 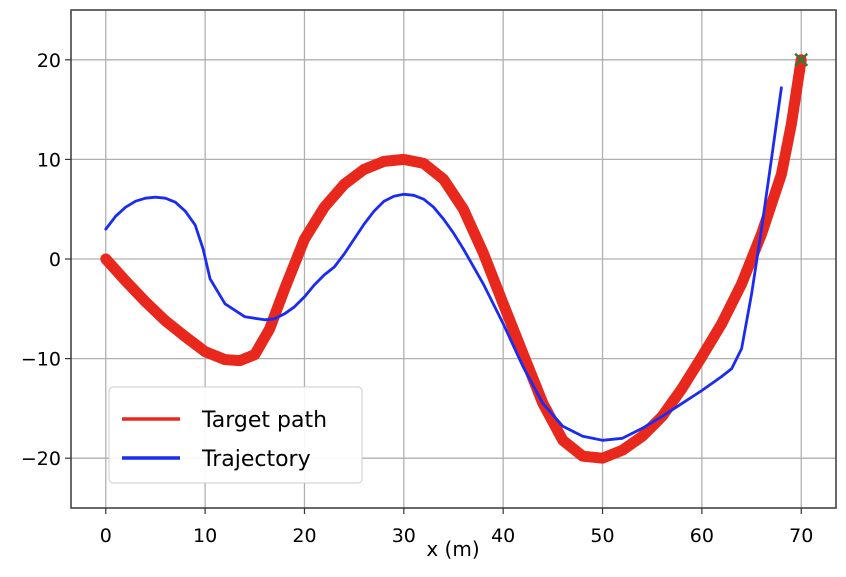 What do you see at coordinates (264, 420) in the screenshot?
I see `legend-label-target-path: Target path` at bounding box center [264, 420].